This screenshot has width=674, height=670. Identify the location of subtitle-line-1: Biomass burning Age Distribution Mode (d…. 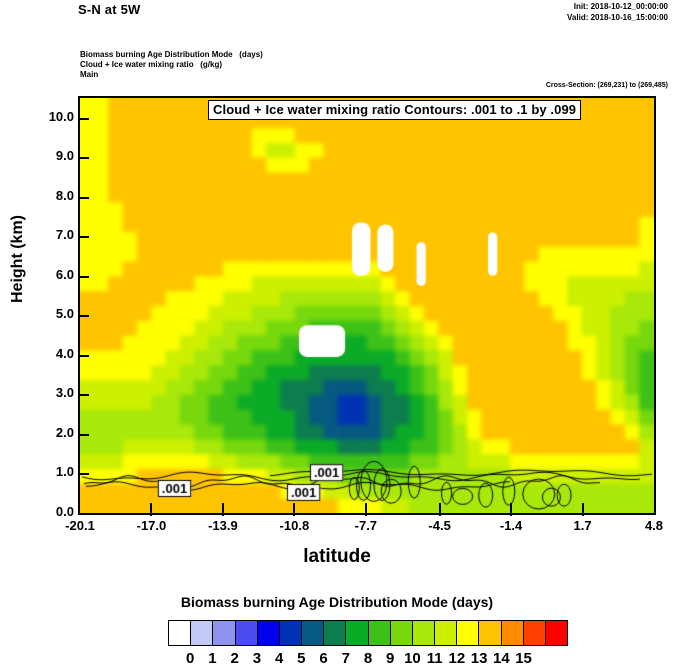
(171, 54).